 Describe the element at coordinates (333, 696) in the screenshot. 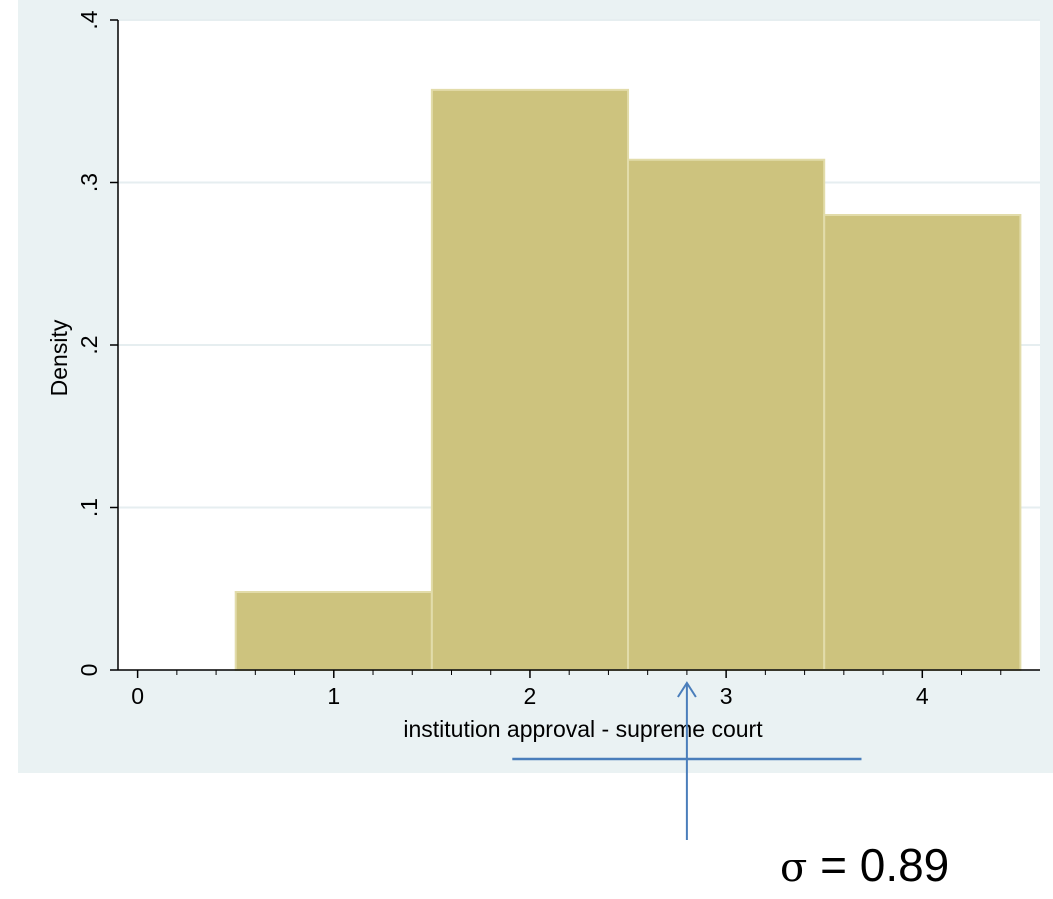

I see `x-tick-label: 1` at that location.